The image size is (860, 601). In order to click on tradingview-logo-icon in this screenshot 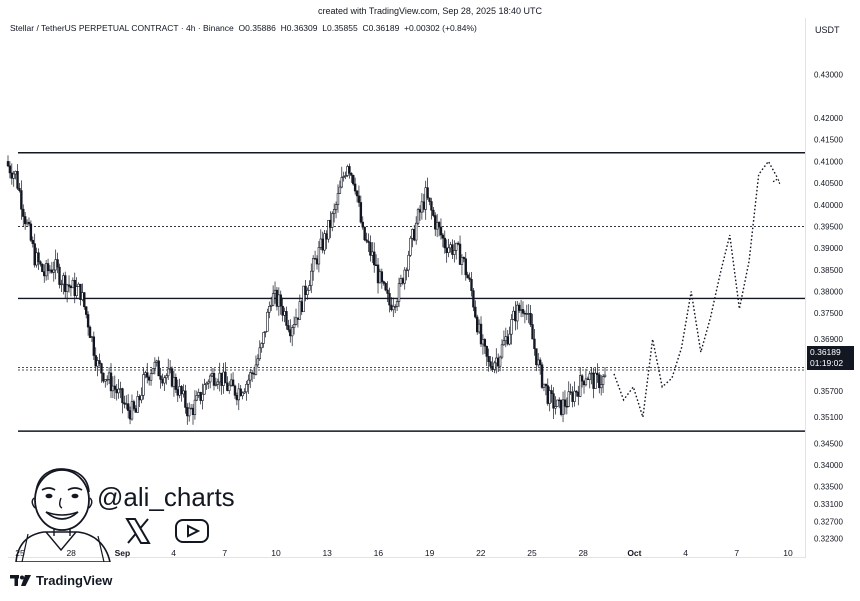, I will do `click(20, 580)`.